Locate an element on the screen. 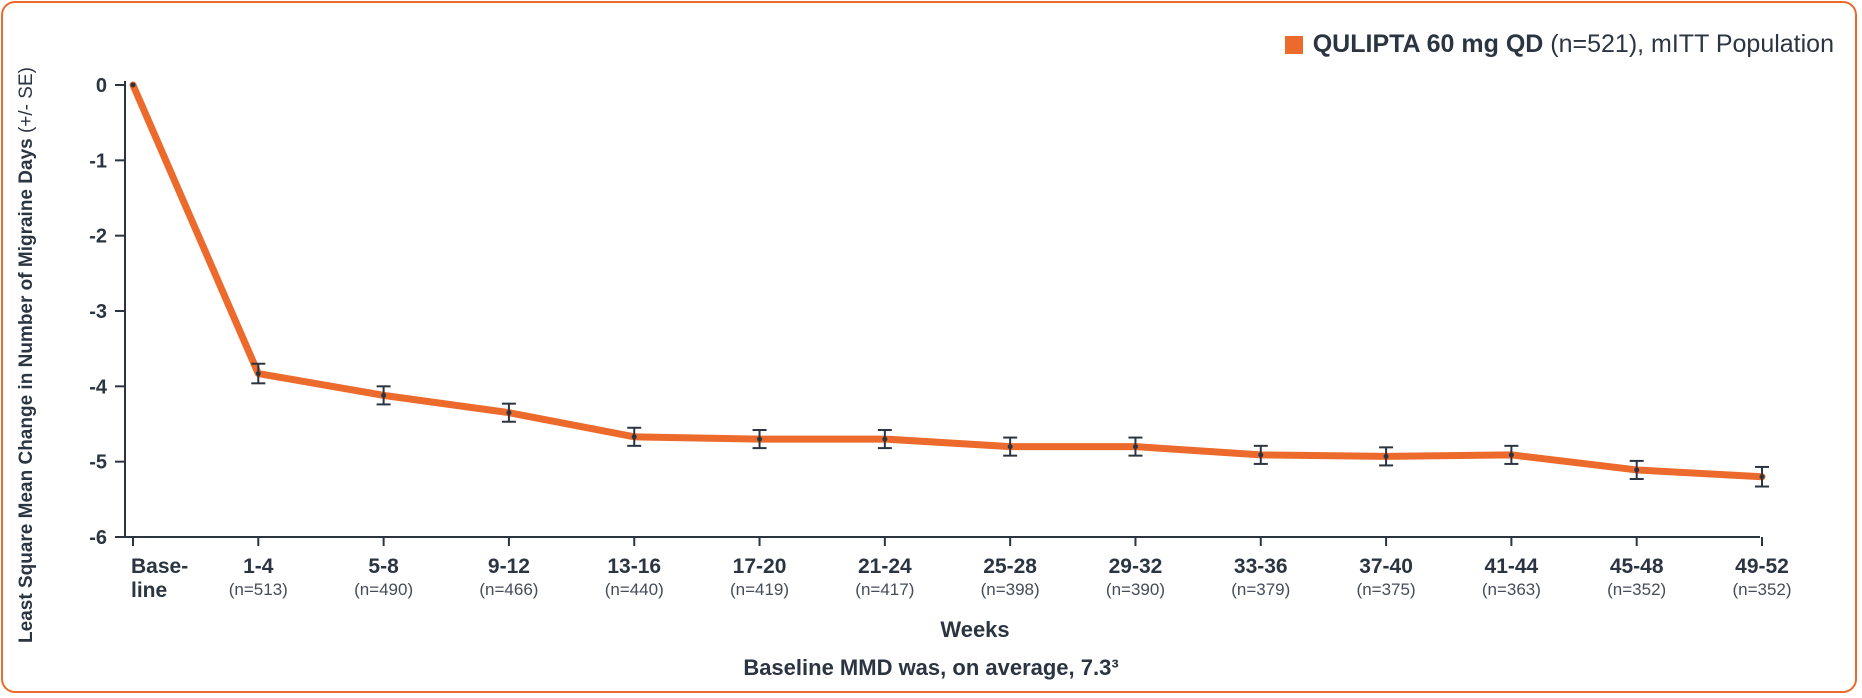 This screenshot has width=1862, height=698. x-tick-sublabel: (n=375) is located at coordinates (1386, 589).